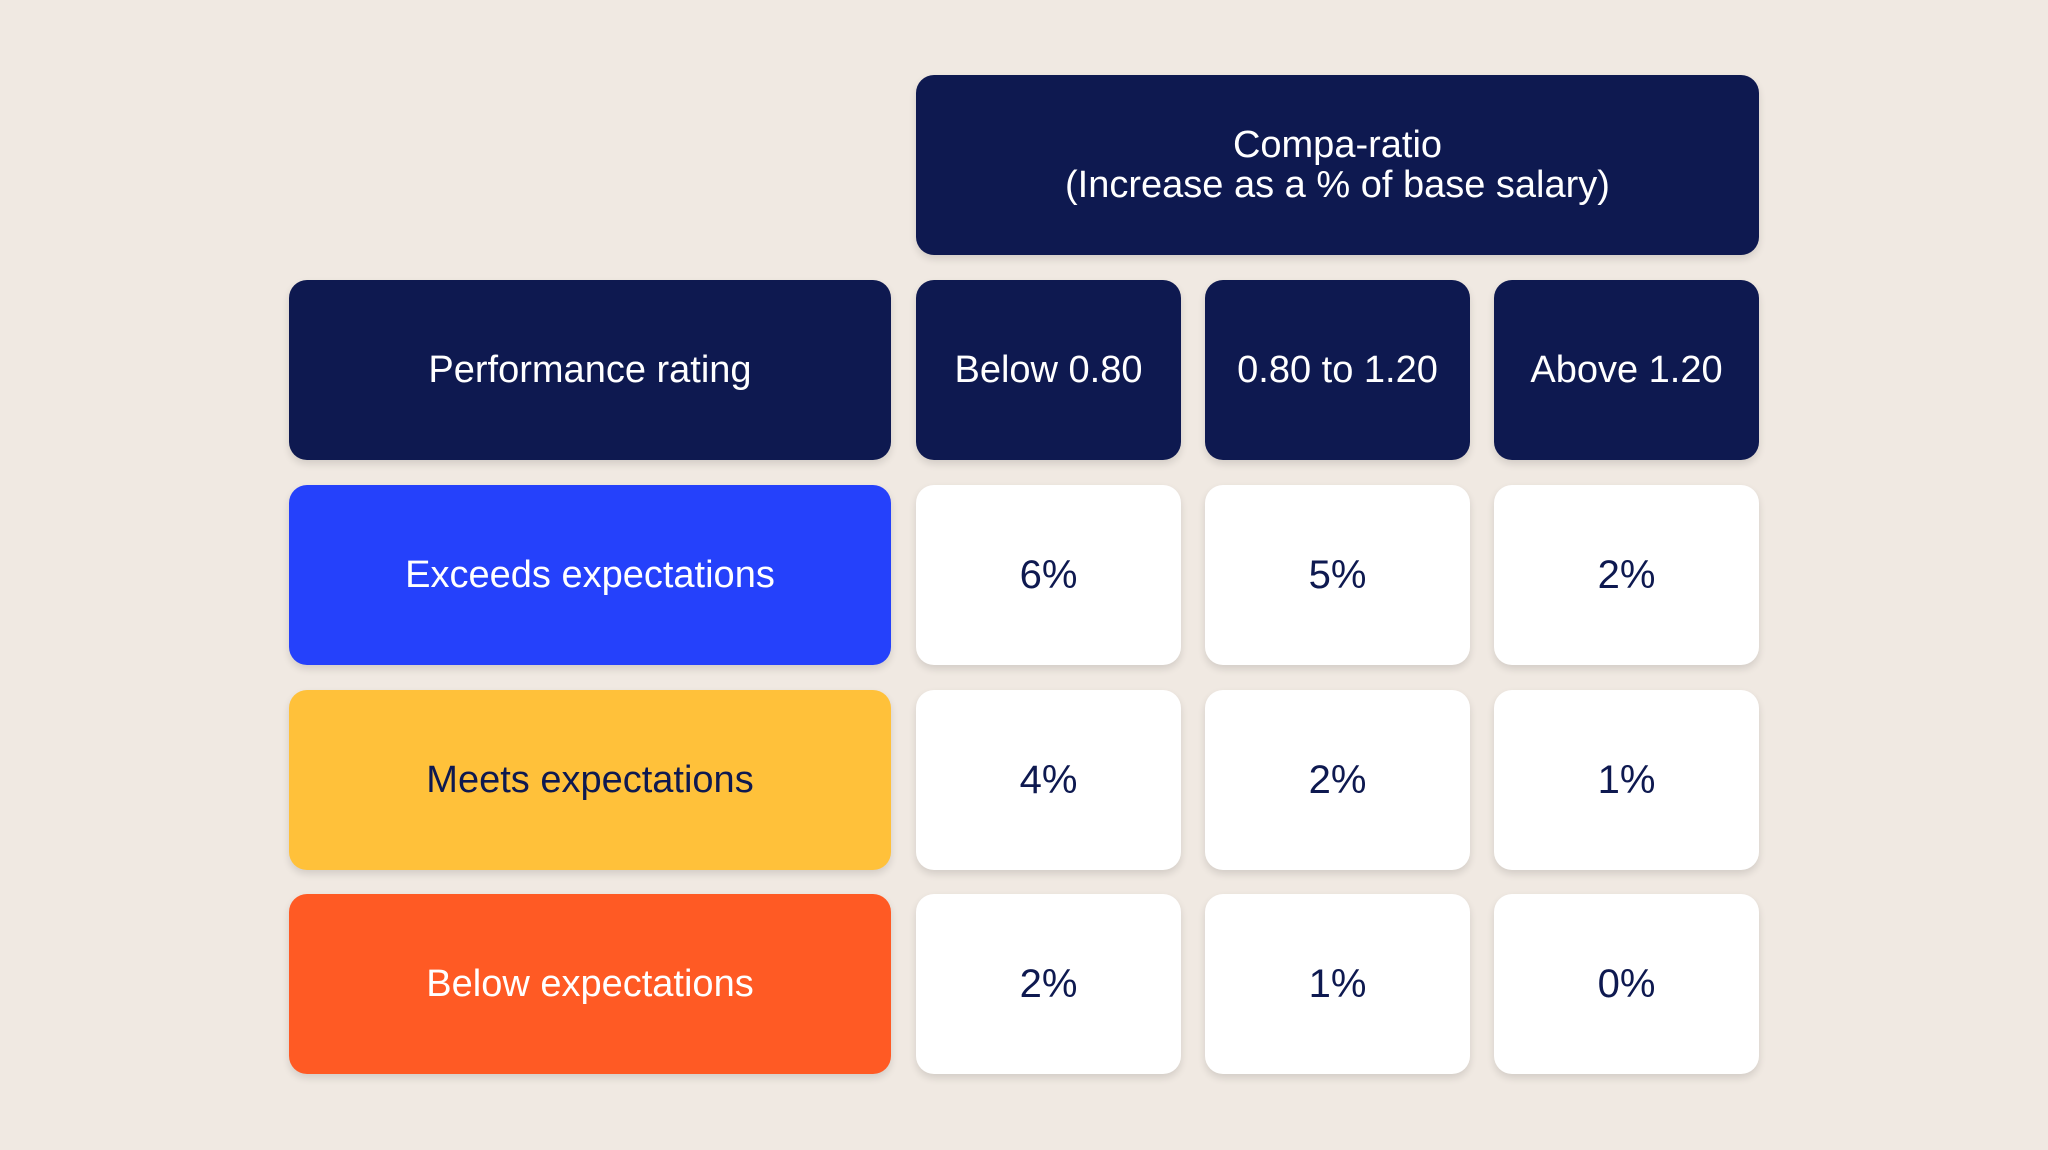 The height and width of the screenshot is (1150, 2048). I want to click on value-text: 5%, so click(1337, 574).